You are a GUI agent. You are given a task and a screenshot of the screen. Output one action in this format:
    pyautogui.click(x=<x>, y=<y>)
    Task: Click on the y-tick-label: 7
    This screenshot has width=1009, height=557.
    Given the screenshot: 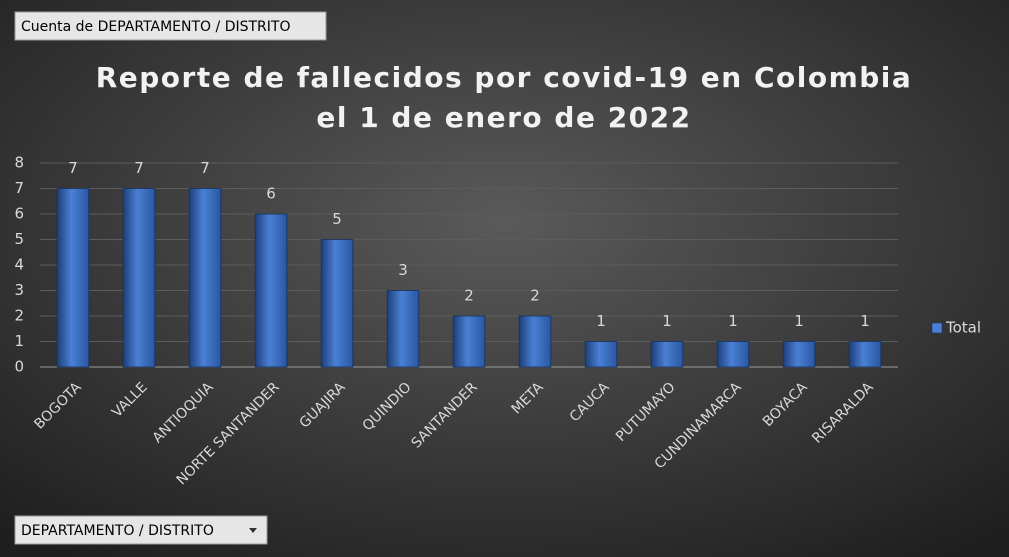 What is the action you would take?
    pyautogui.click(x=19, y=188)
    